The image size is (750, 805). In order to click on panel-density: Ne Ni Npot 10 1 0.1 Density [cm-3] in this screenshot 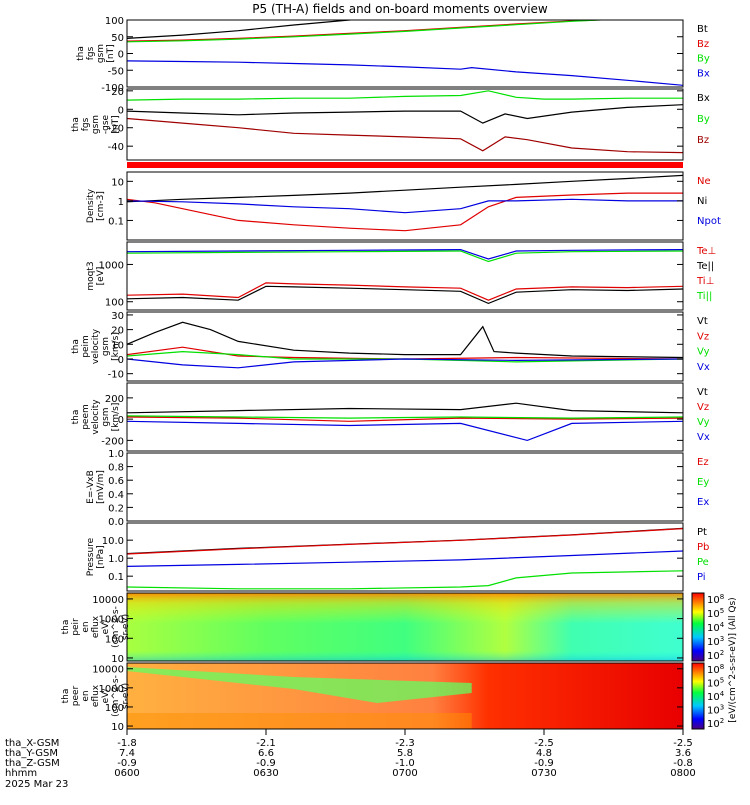, I will do `click(403, 206)`.